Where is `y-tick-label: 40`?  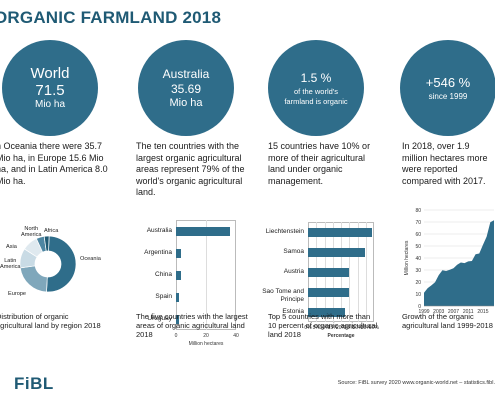 y-tick-label: 40 is located at coordinates (418, 259).